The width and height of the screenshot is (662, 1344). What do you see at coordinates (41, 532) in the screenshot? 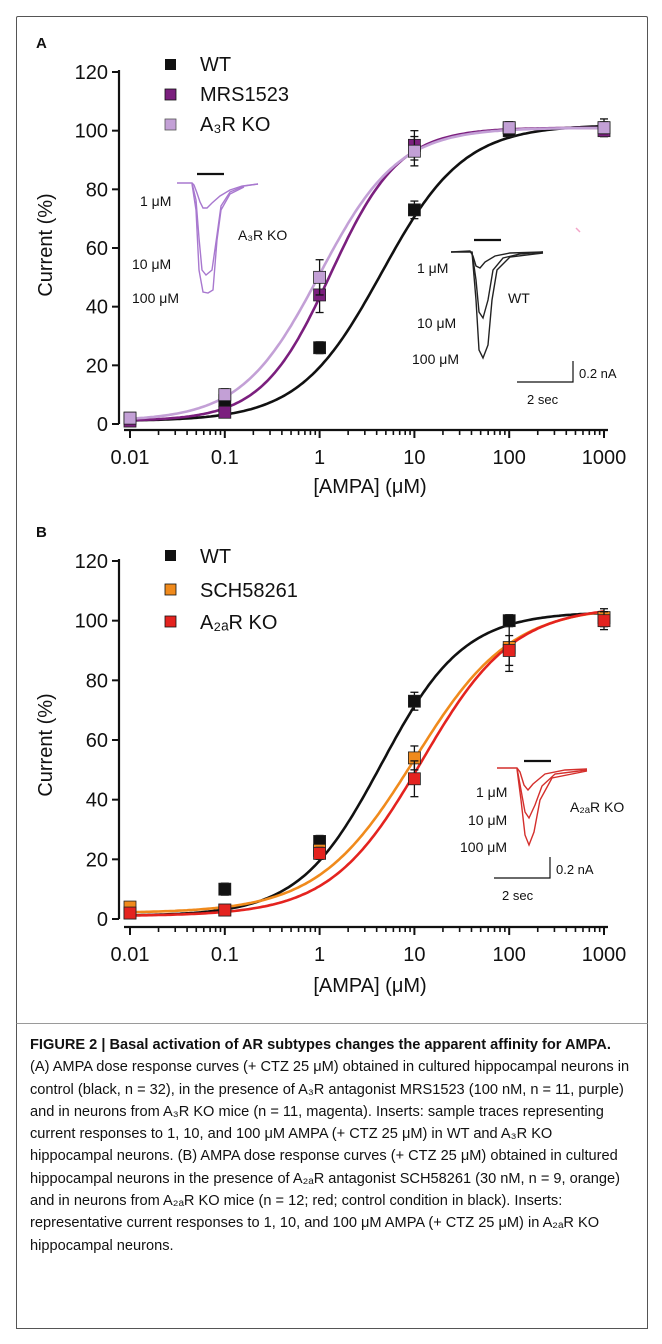
I see `panel-b-label: B` at bounding box center [41, 532].